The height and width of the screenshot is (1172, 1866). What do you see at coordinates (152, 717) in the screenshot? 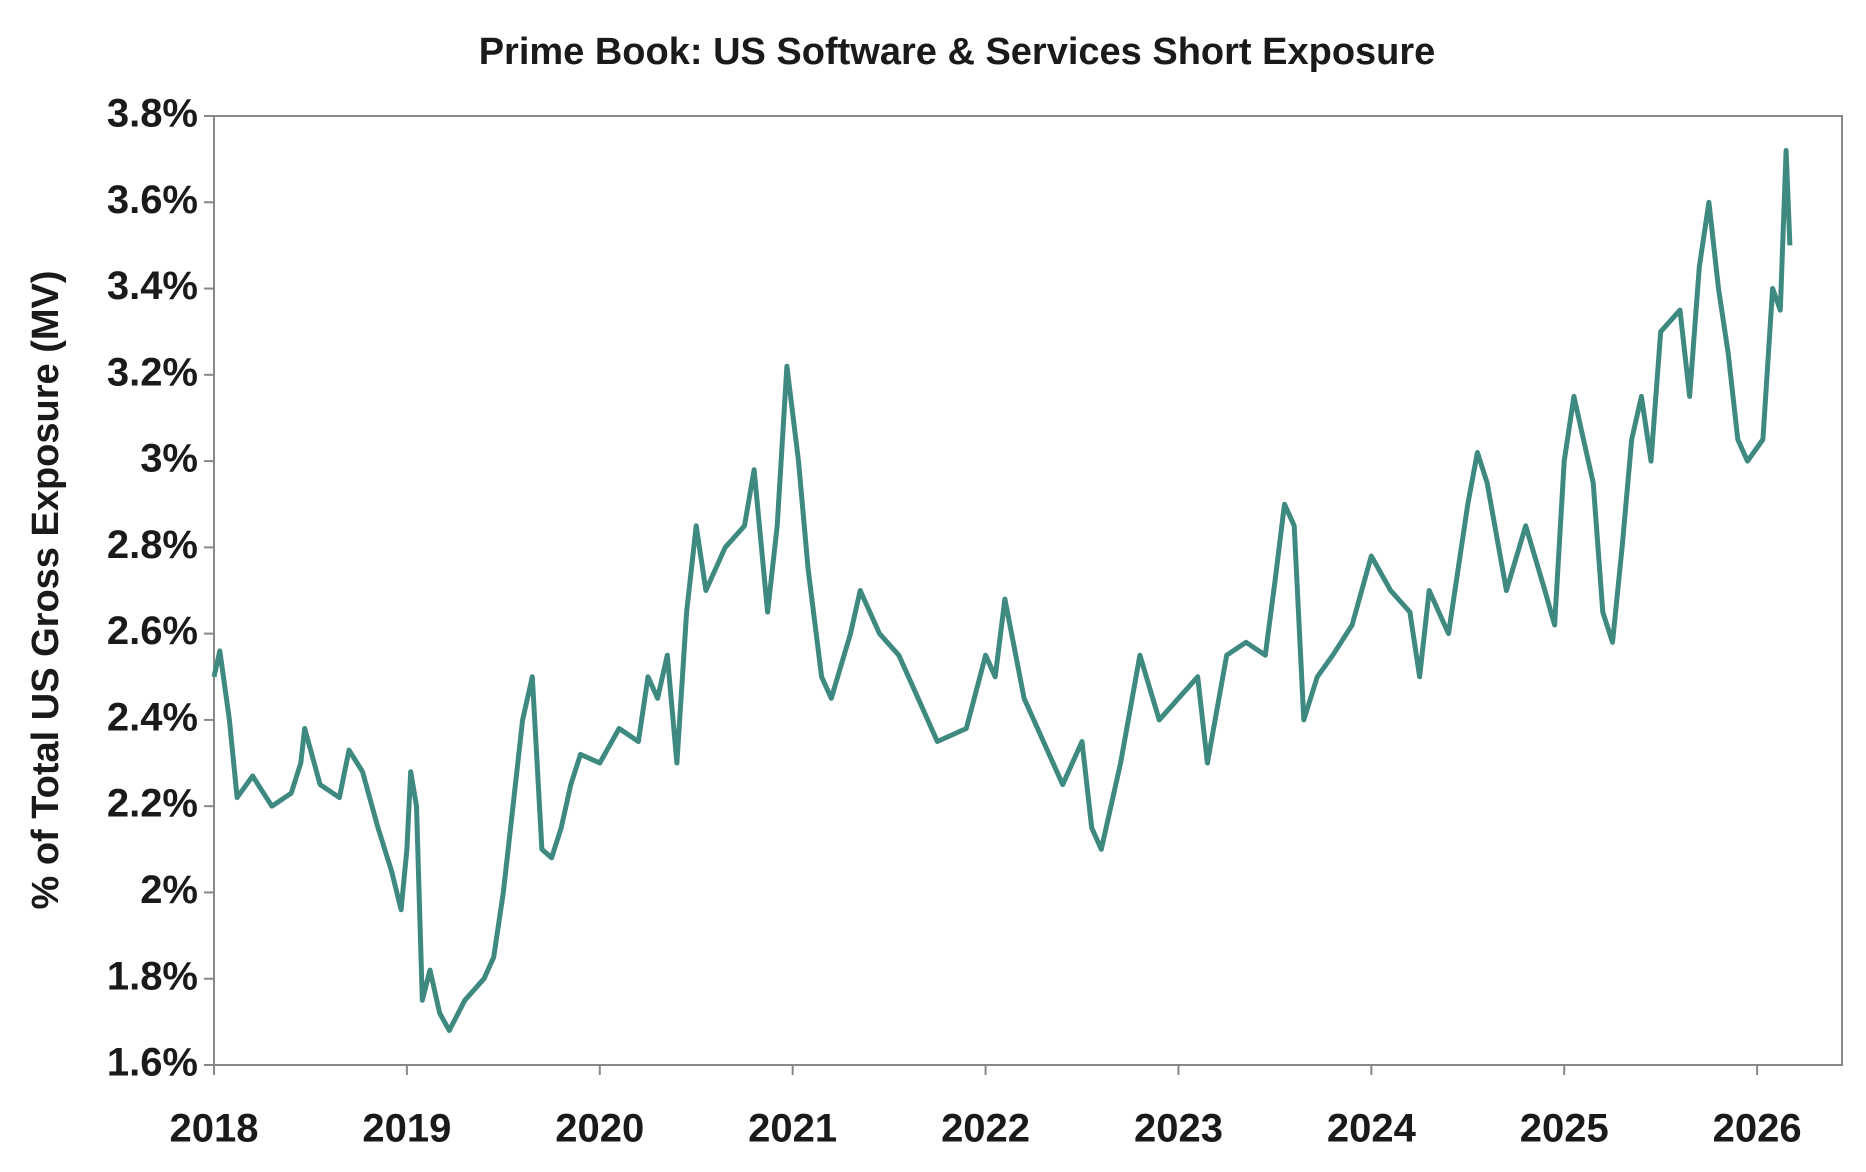
I see `y-tick-label: 2.4%` at bounding box center [152, 717].